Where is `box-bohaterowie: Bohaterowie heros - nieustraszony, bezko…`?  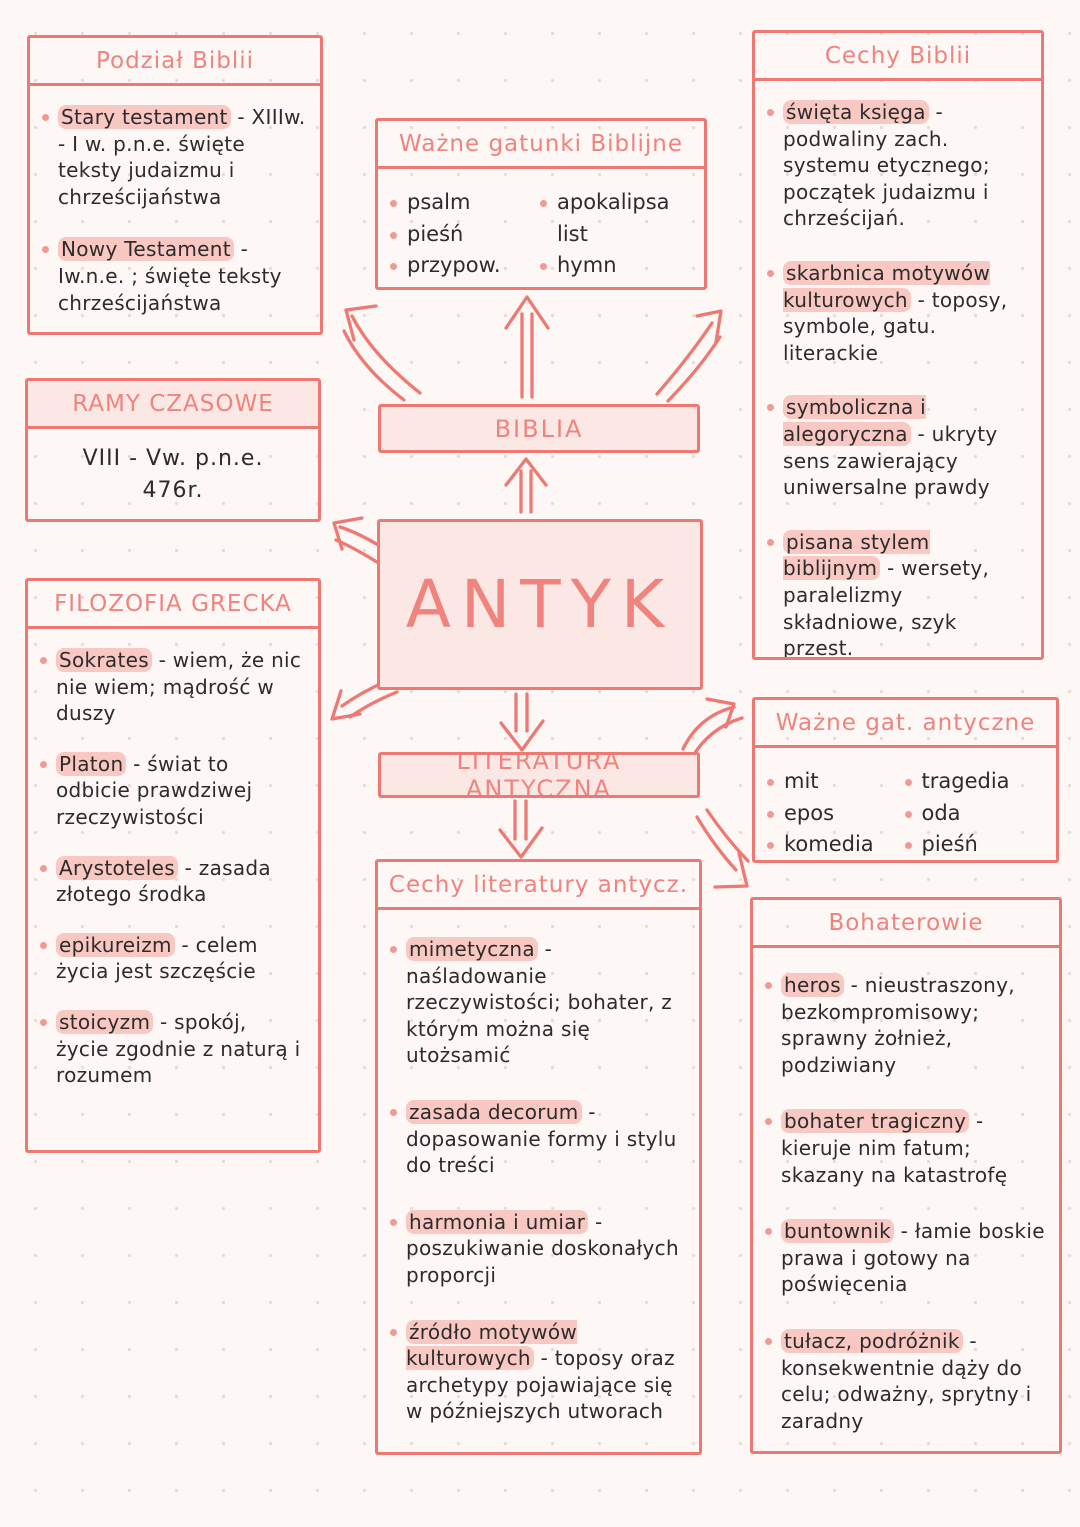 box-bohaterowie: Bohaterowie heros - nieustraszony, bezko… is located at coordinates (906, 1175).